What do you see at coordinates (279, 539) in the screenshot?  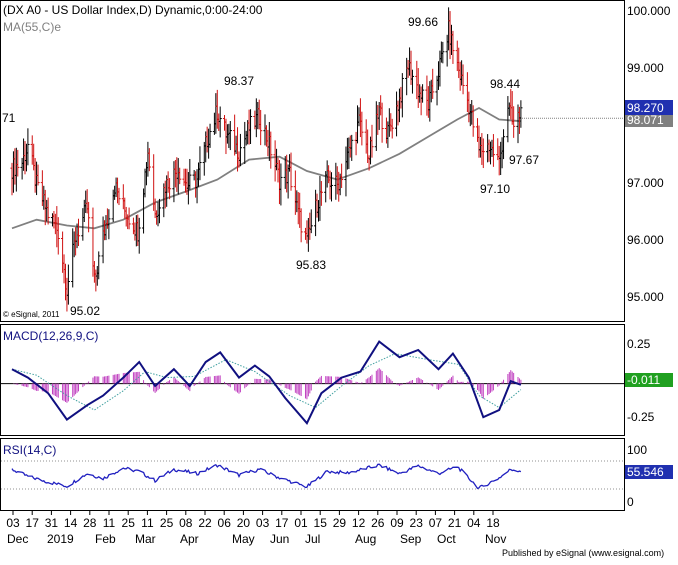 I see `x-month-label: Jun` at bounding box center [279, 539].